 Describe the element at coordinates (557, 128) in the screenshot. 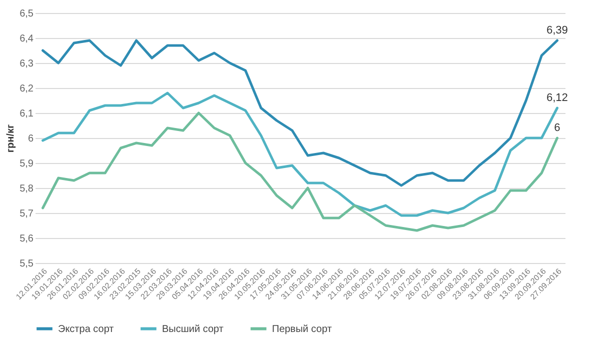

I see `data-label: 6` at that location.